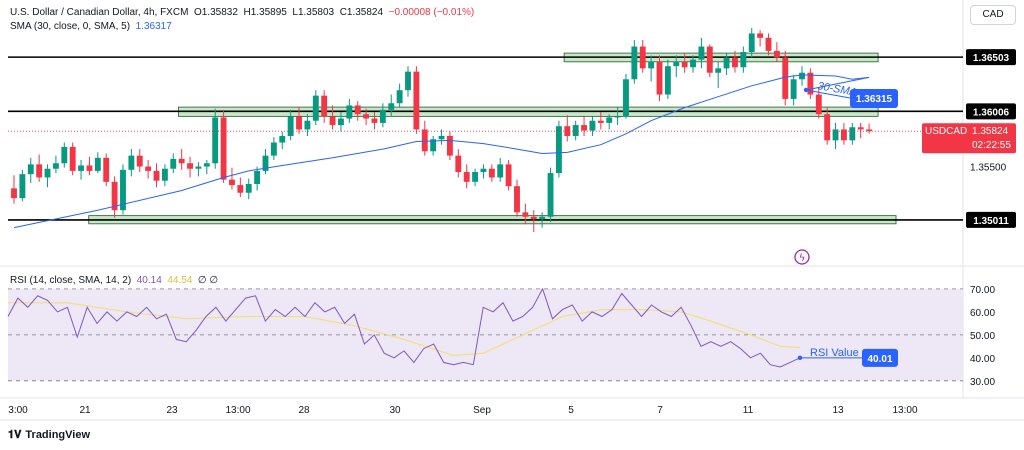 The image size is (1024, 450). I want to click on rsi-tick-label: 50.00, so click(982, 336).